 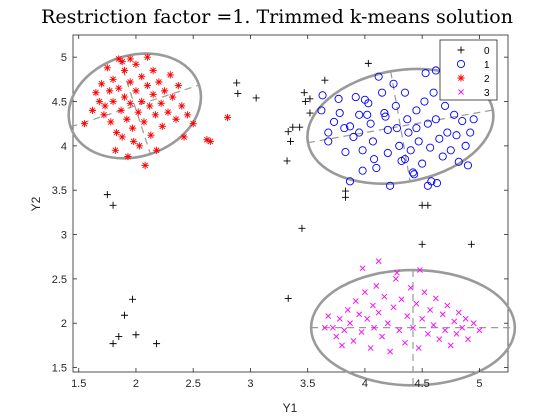 What do you see at coordinates (59, 103) in the screenshot?
I see `y-tick-label: 4.5` at bounding box center [59, 103].